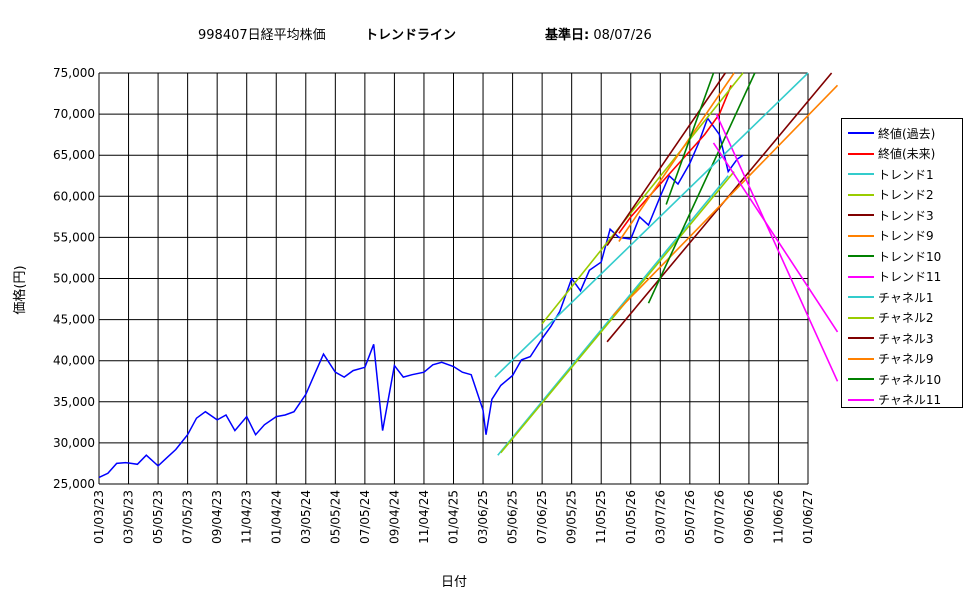 The height and width of the screenshot is (599, 975). I want to click on legend-label: トレンド2, so click(906, 195).